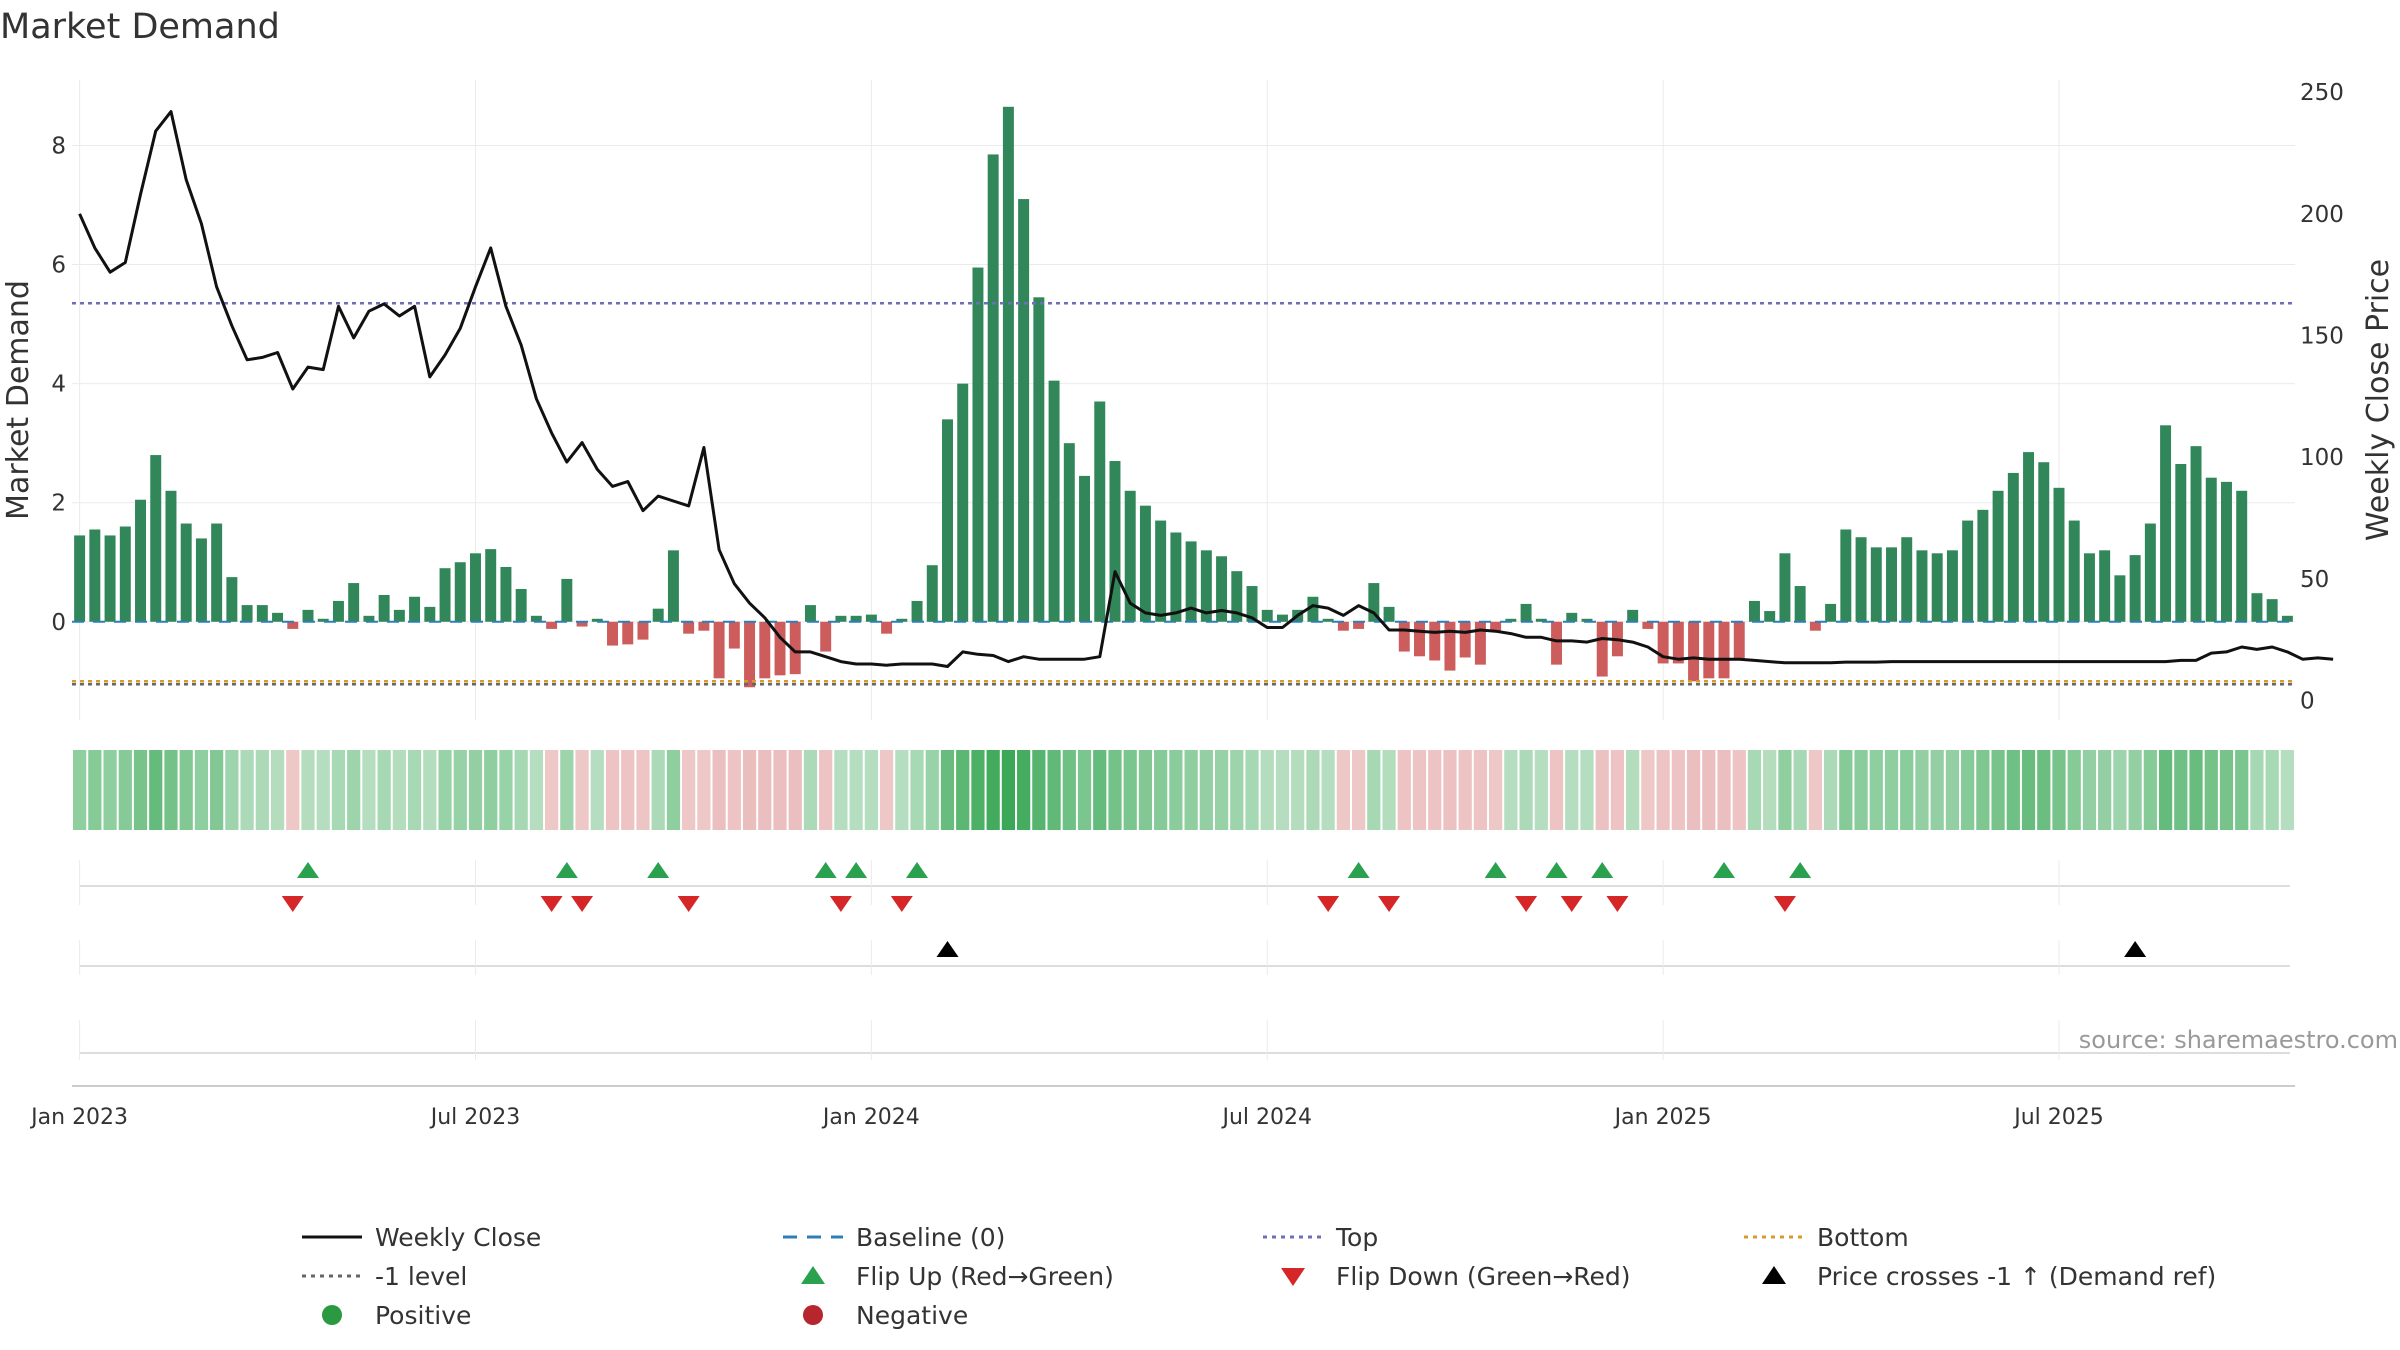 The height and width of the screenshot is (1350, 2400). What do you see at coordinates (1826, 1237) in the screenshot?
I see `legend-item: Bottom` at bounding box center [1826, 1237].